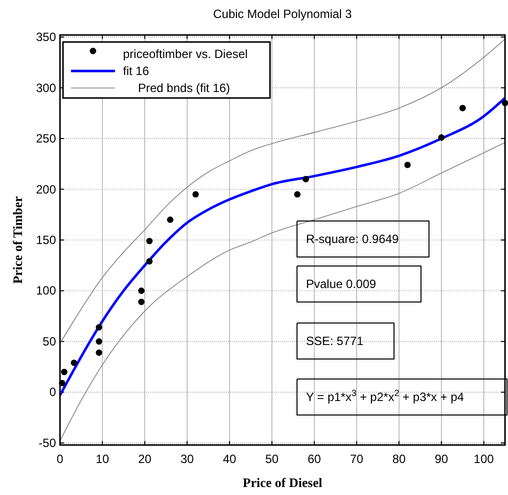 Image resolution: width=508 pixels, height=495 pixels. Describe the element at coordinates (46, 189) in the screenshot. I see `y-tick-label: 200` at that location.